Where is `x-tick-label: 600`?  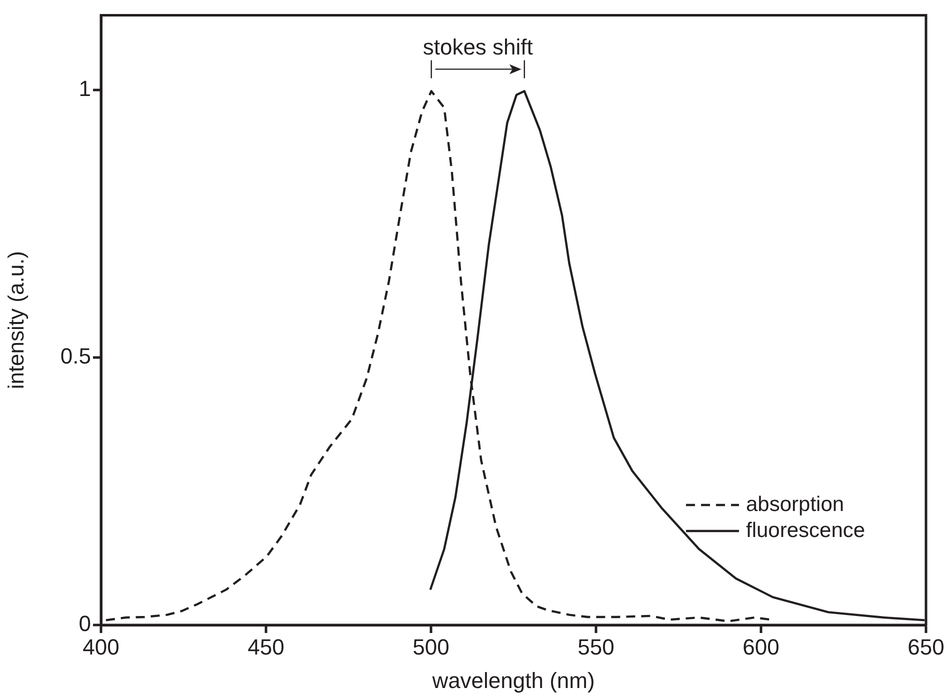 x-tick-label: 600 is located at coordinates (761, 647).